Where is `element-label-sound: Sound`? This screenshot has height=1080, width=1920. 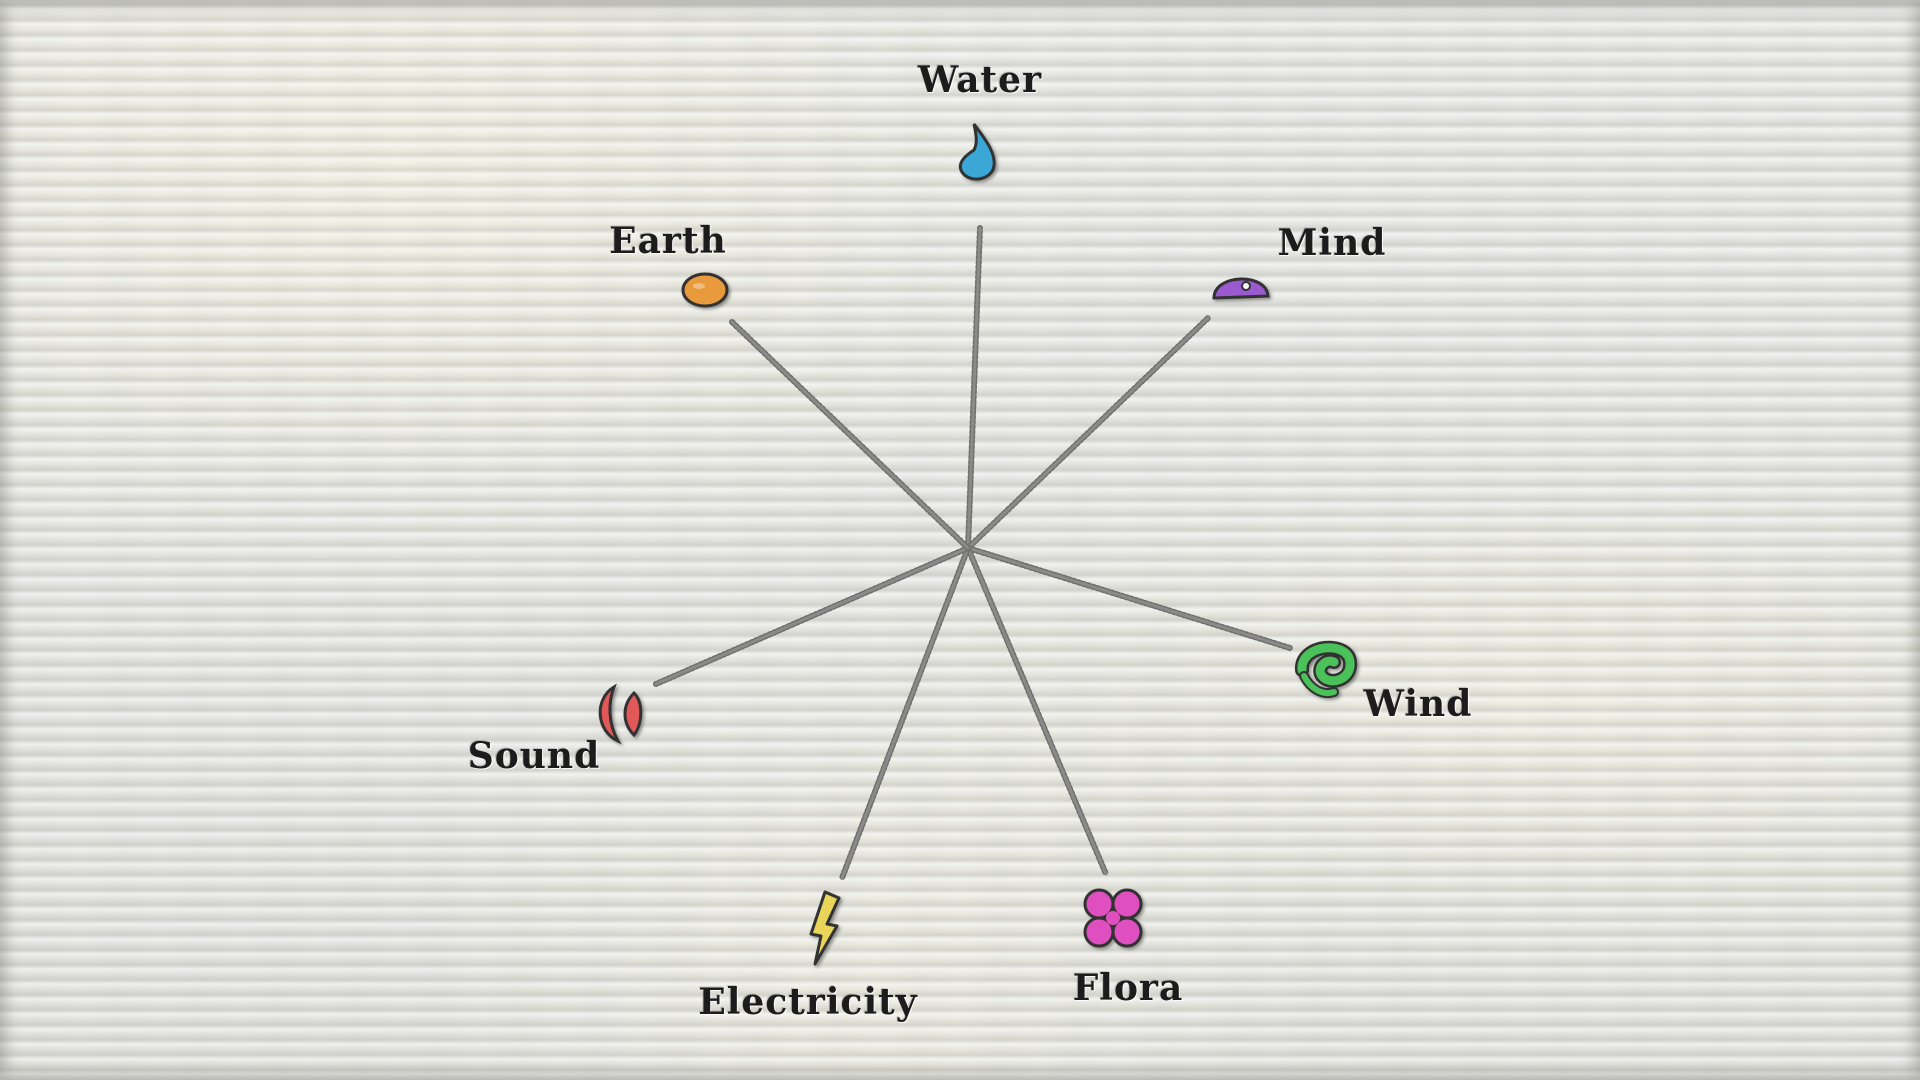
element-label-sound: Sound is located at coordinates (534, 756).